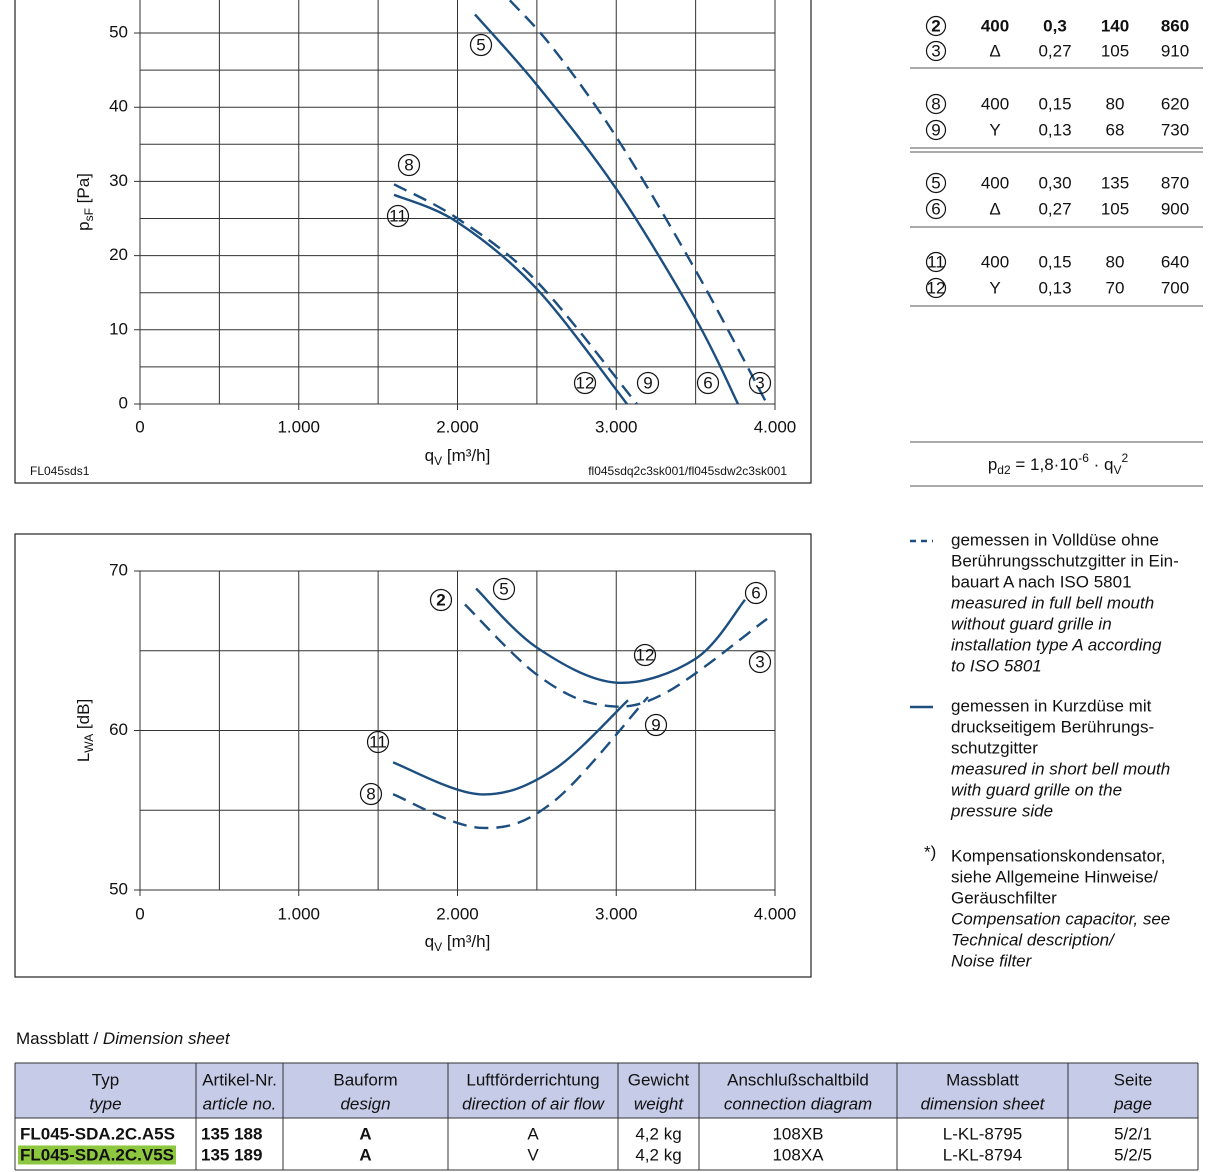 This screenshot has width=1208, height=1172. I want to click on point-label: 11, so click(398, 215).